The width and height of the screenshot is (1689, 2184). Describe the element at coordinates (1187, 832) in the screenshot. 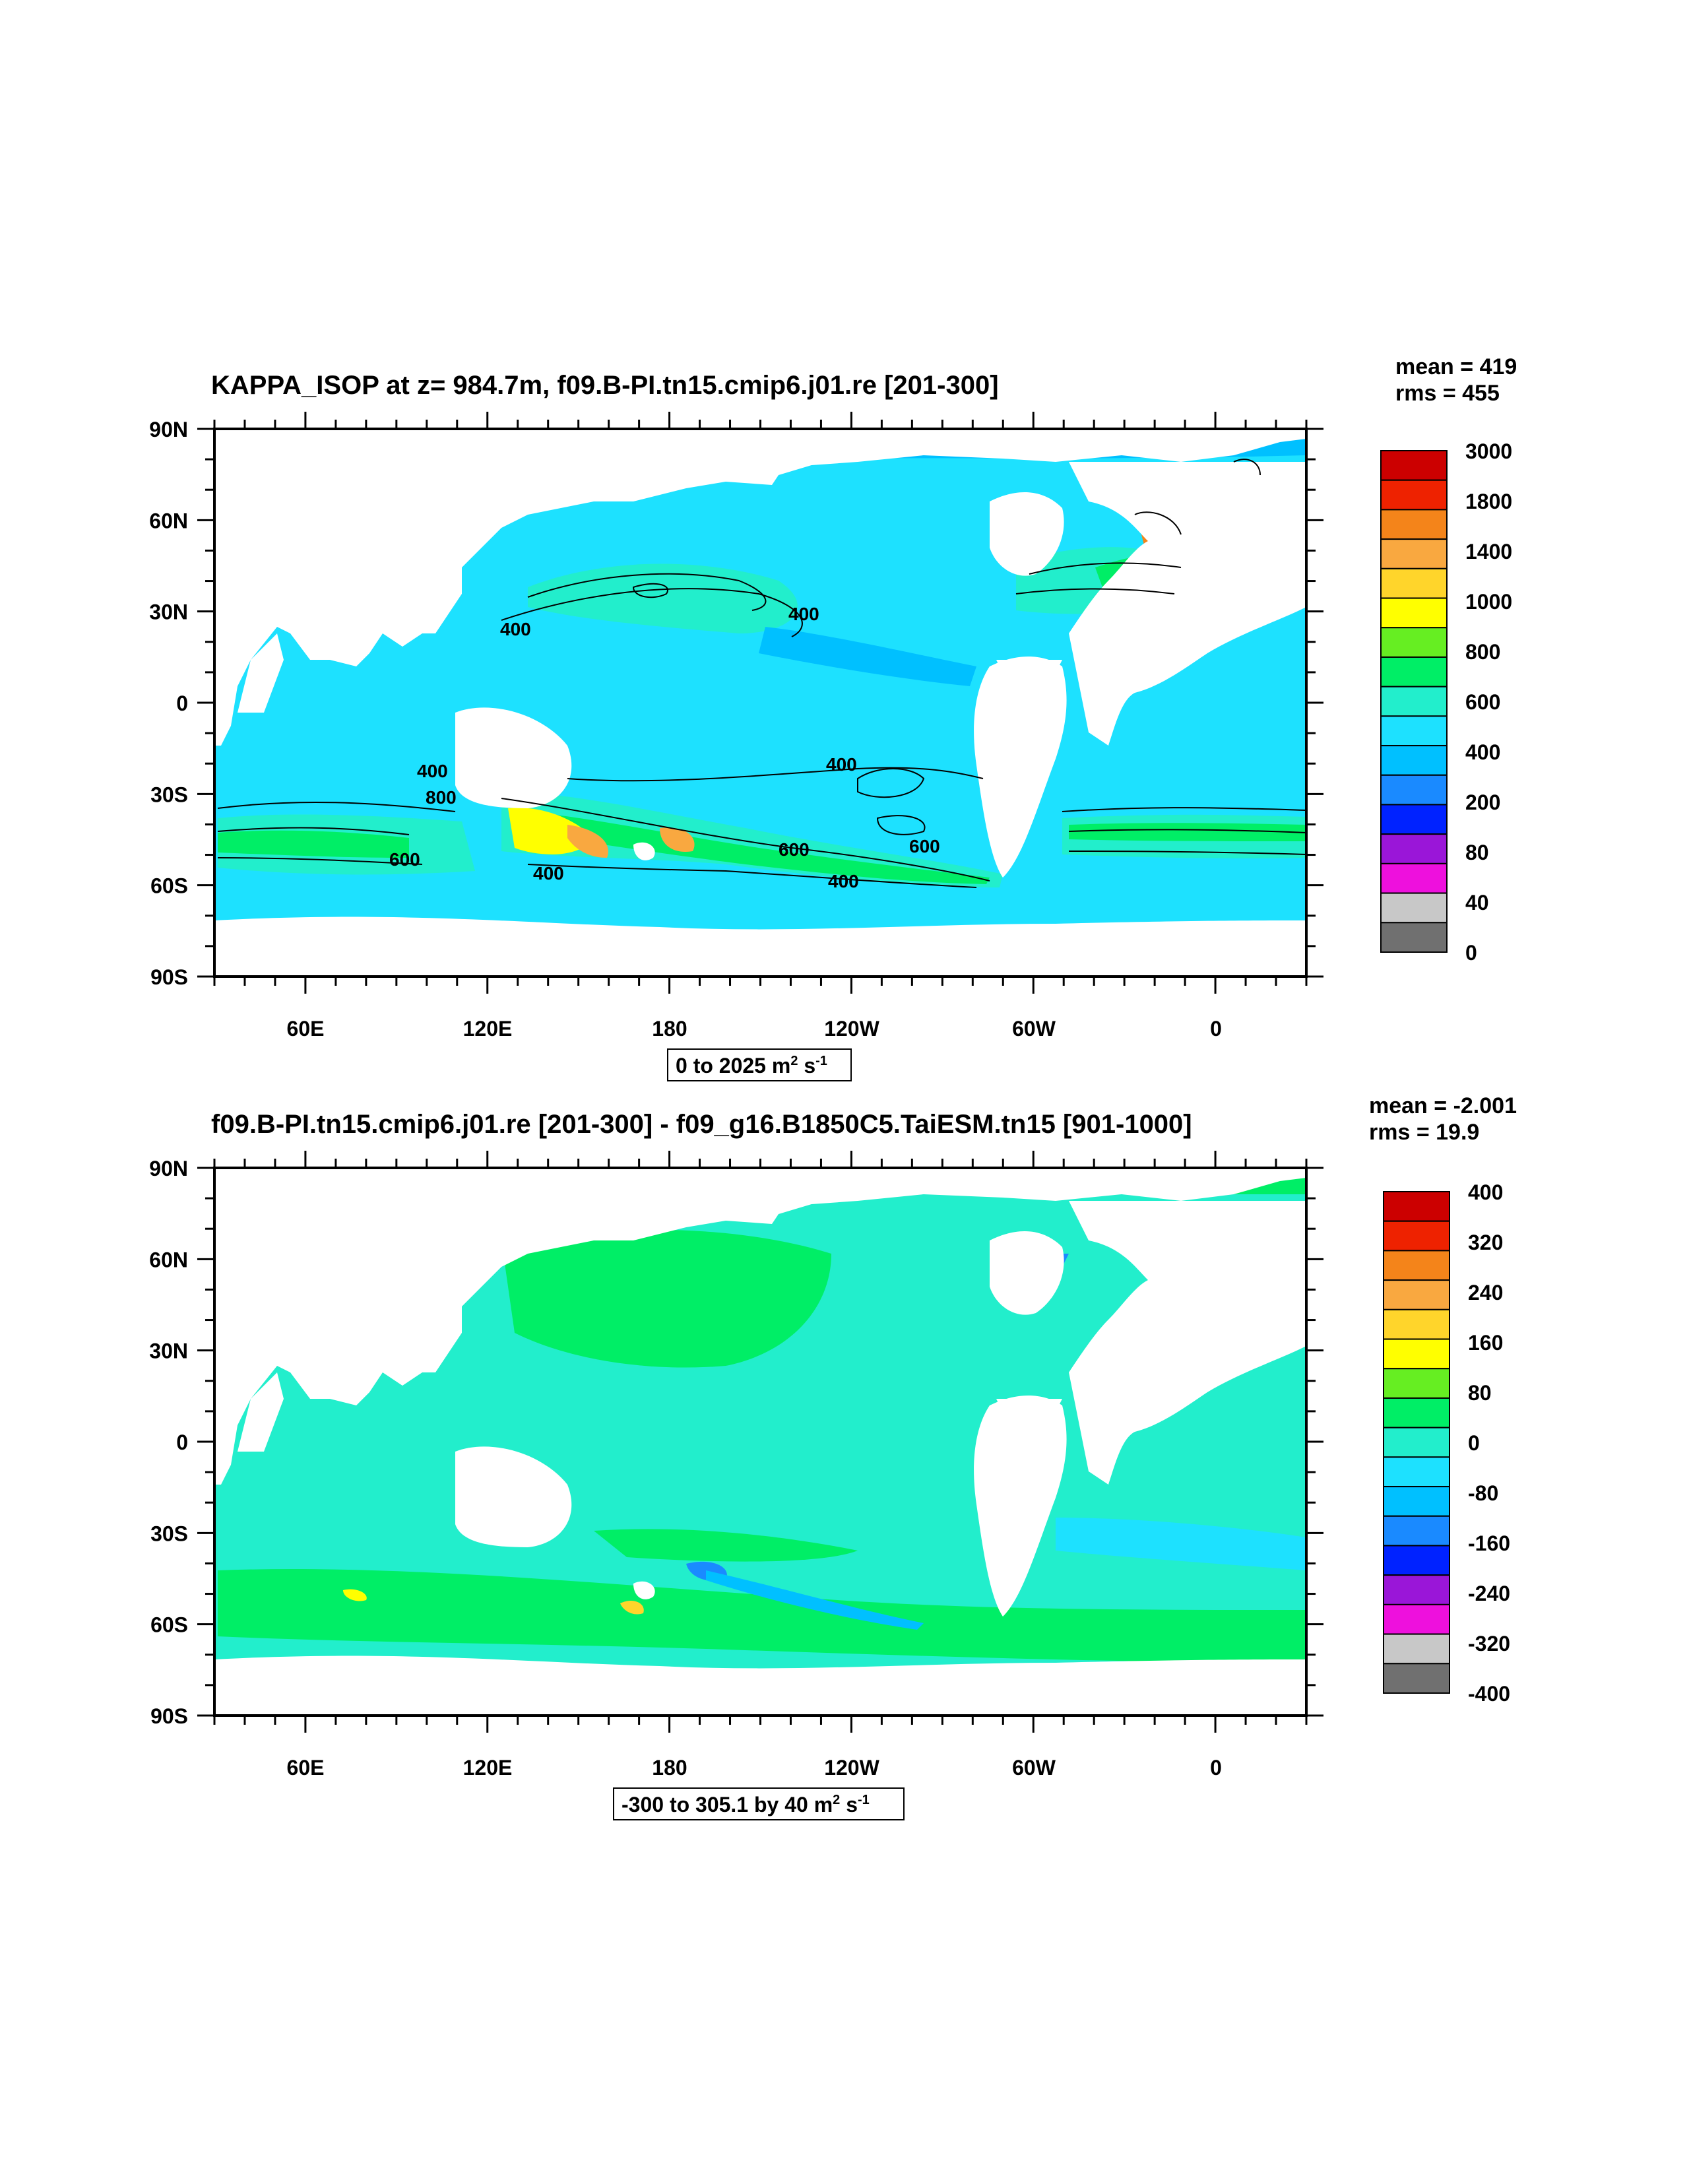

I see `panel-1-acc-core-atlantic` at that location.